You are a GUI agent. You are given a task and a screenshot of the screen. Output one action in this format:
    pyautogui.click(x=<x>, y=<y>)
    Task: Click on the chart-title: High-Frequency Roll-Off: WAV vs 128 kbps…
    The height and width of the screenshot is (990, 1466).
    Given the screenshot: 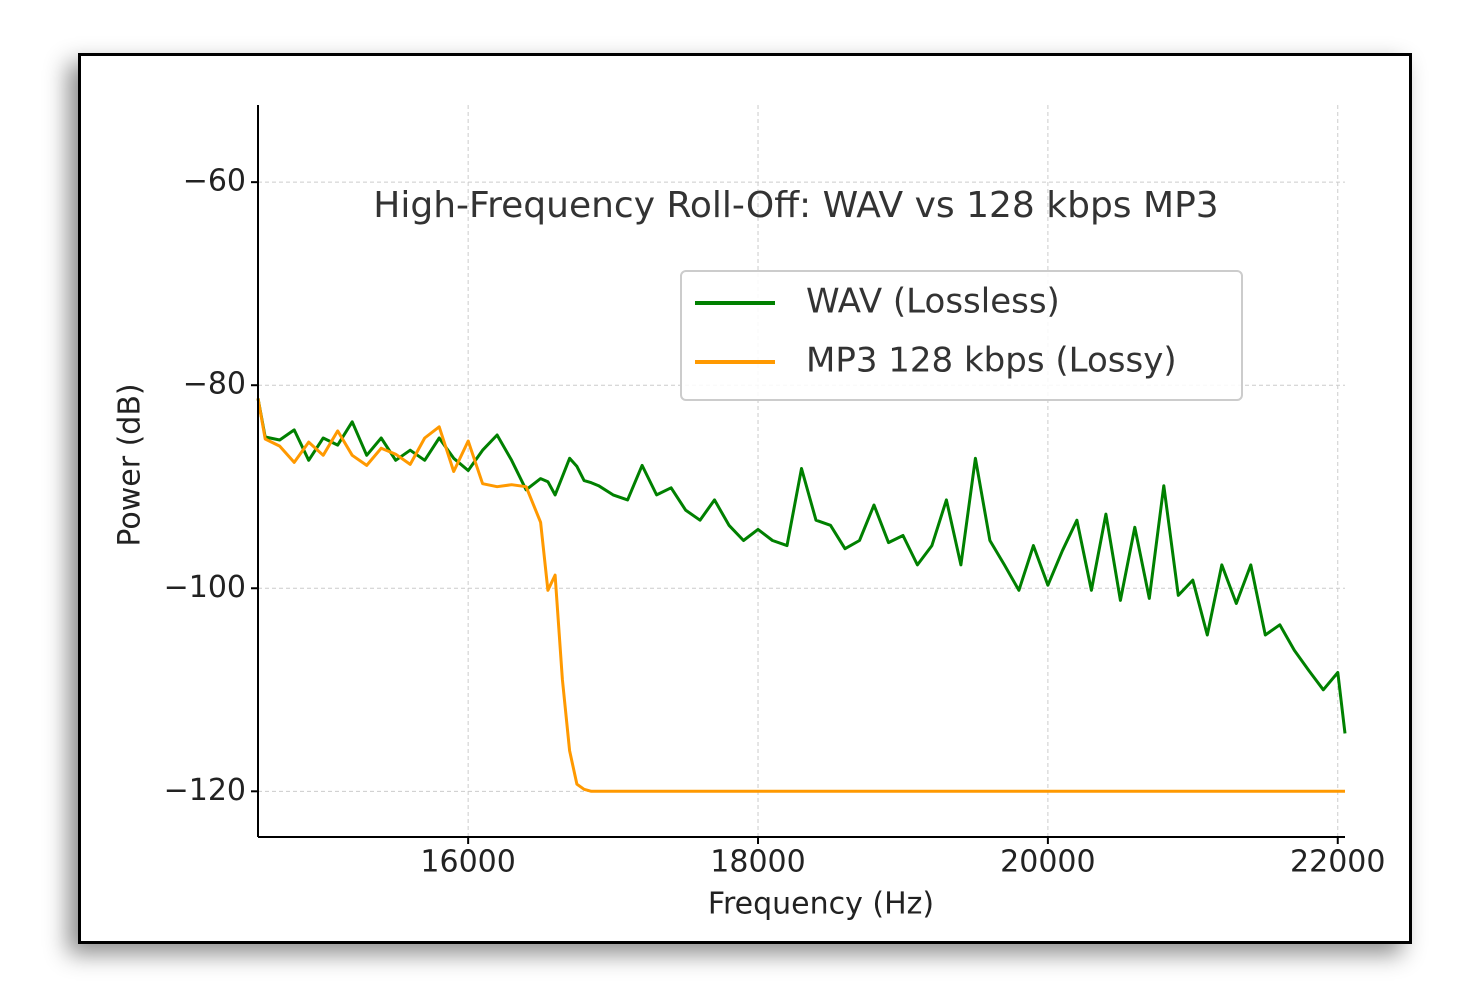 What is the action you would take?
    pyautogui.click(x=795, y=205)
    